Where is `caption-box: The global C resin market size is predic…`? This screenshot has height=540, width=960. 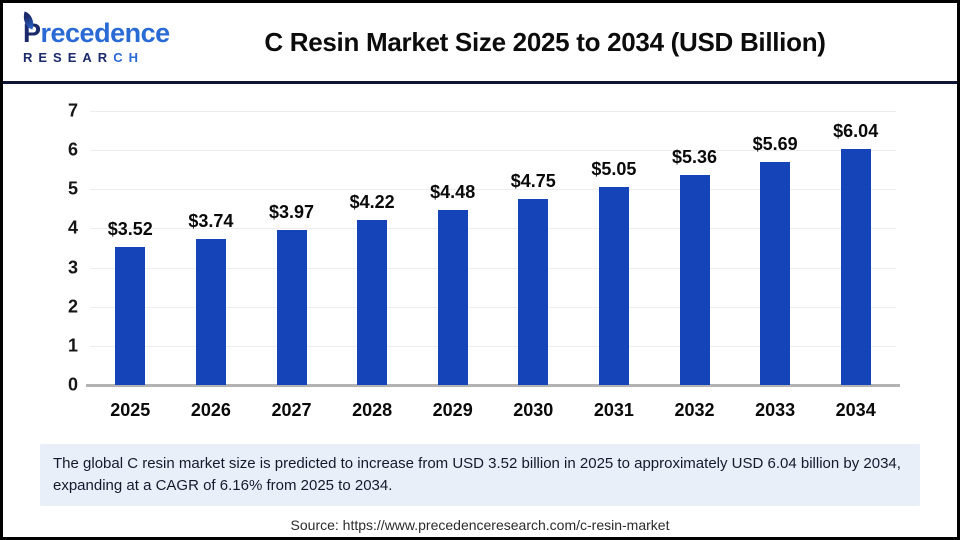 caption-box: The global C resin market size is predic… is located at coordinates (480, 475).